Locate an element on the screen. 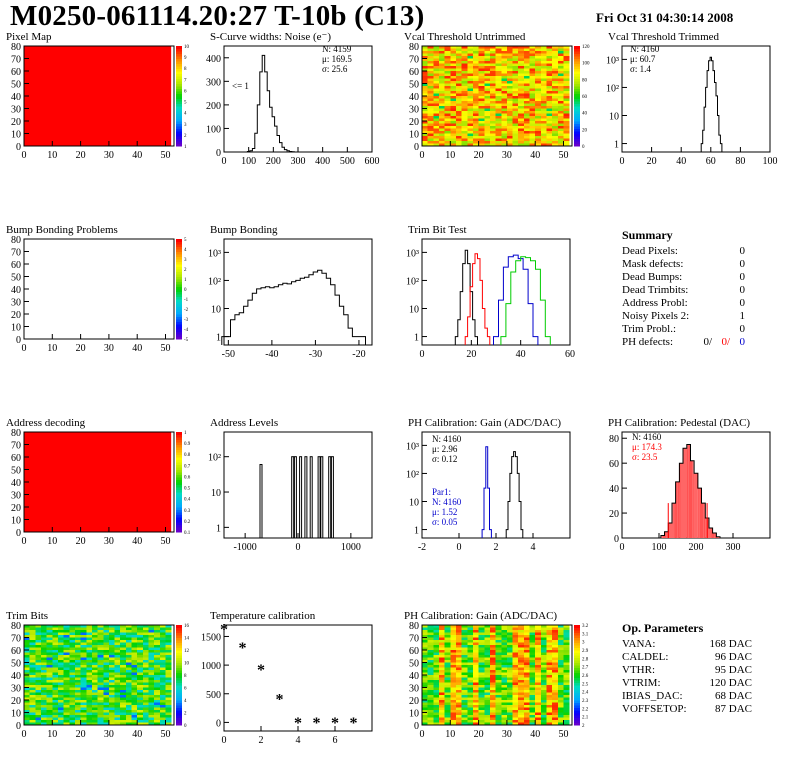  pixel_map-xtick-label: 0 is located at coordinates (24, 155).